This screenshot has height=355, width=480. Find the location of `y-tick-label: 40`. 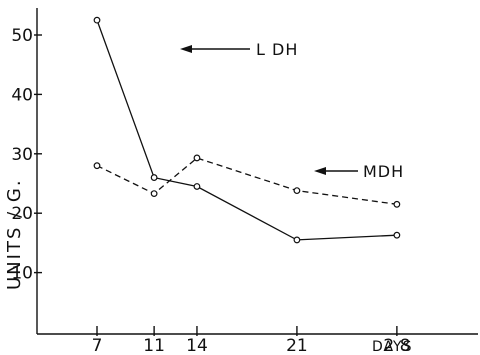

y-tick-label: 40 is located at coordinates (22, 95).